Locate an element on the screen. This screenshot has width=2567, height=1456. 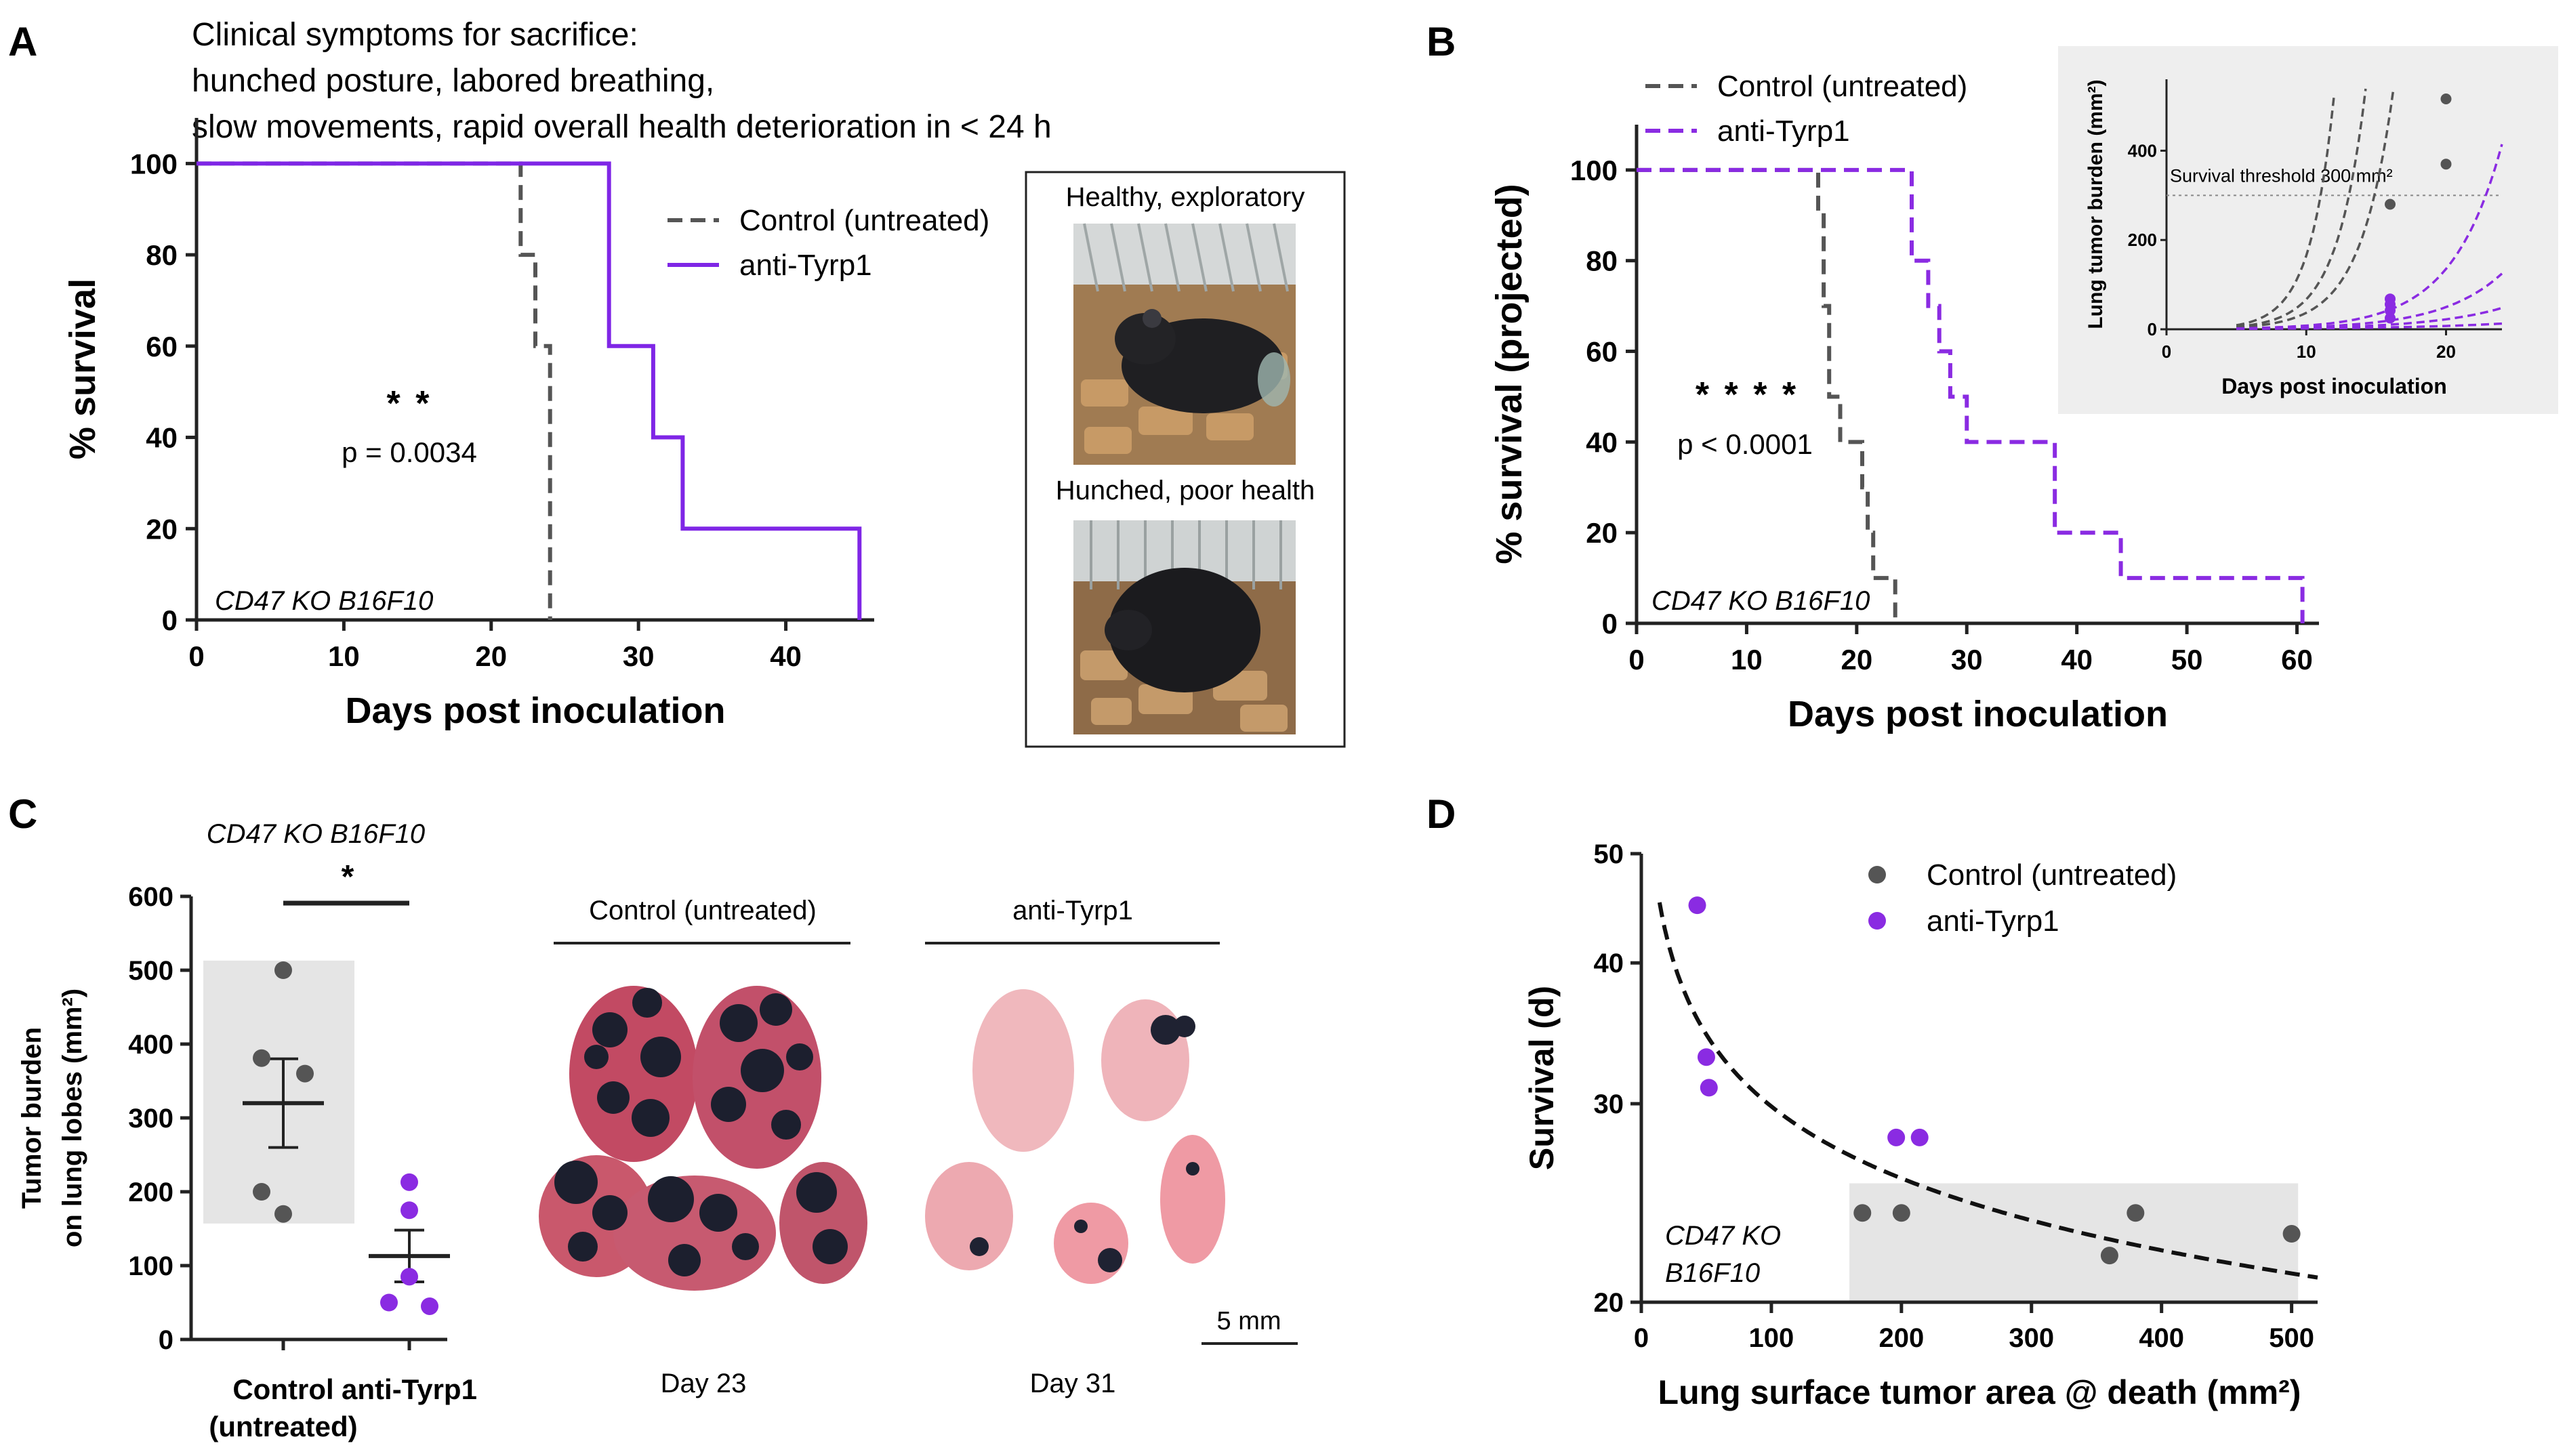
y-axis-title: % survival is located at coordinates (82, 368).